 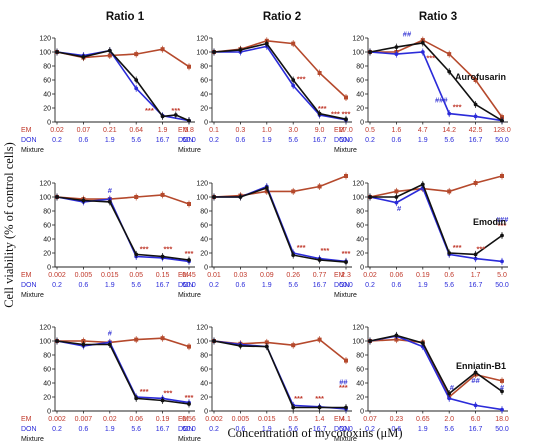 What do you see at coordinates (370, 429) in the screenshot?
I see `don-concentration: 0.2` at bounding box center [370, 429].